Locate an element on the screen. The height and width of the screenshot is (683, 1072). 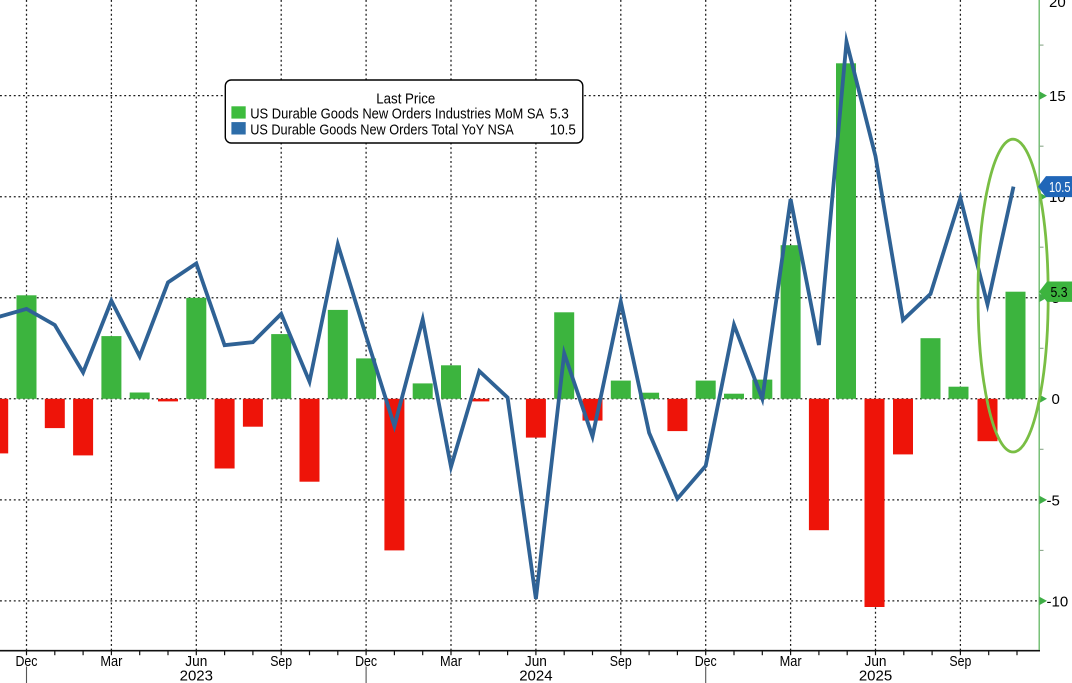
svg-text: -5 is located at coordinates (1053, 500).